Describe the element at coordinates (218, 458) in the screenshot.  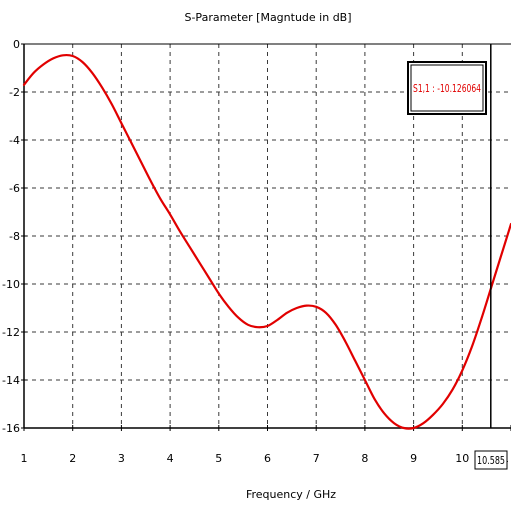
I see `x-tick-label: 5` at that location.